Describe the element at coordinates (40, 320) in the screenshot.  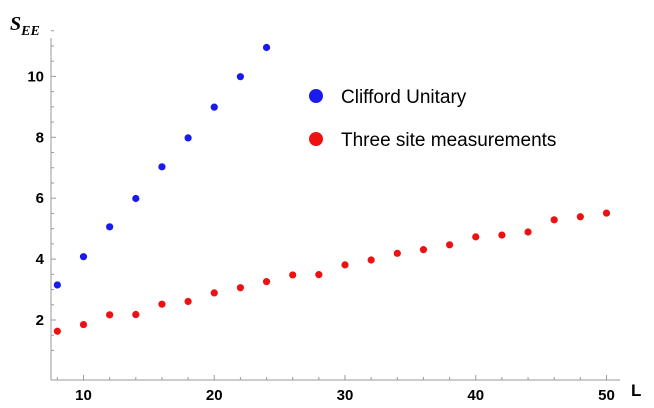
I see `y-tick-label: 2` at that location.